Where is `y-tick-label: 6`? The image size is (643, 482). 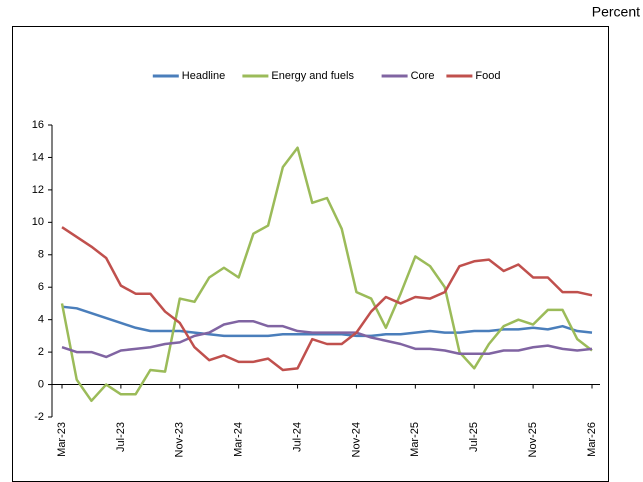 y-tick-label: 6 is located at coordinates (41, 287).